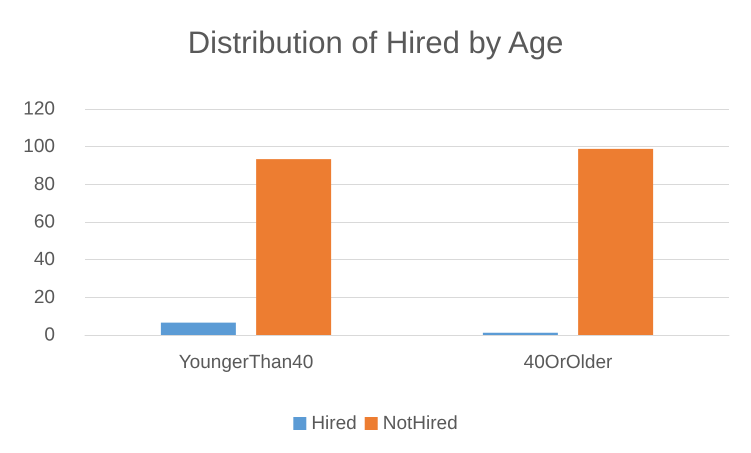  What do you see at coordinates (420, 423) in the screenshot?
I see `legend-label: NotHired` at bounding box center [420, 423].